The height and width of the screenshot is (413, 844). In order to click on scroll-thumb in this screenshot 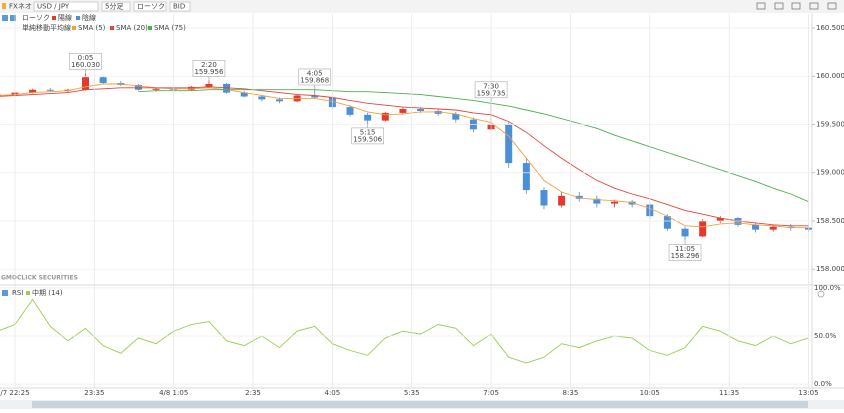, I will do `click(420, 404)`.